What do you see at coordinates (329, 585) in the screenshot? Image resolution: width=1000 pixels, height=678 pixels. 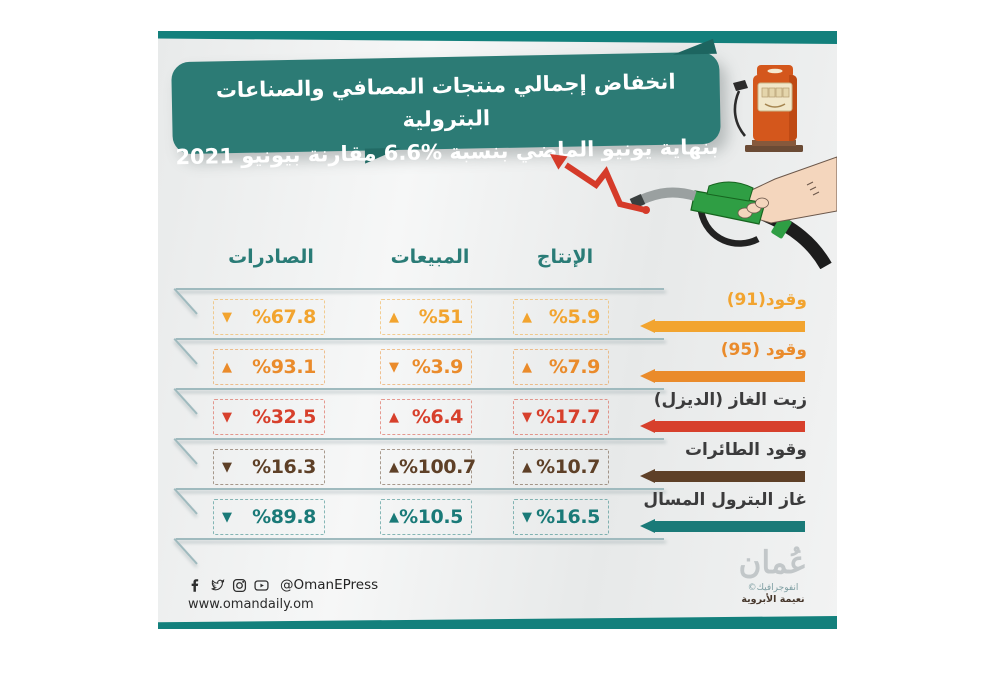 I see `social-handle: @OmanEPress` at bounding box center [329, 585].